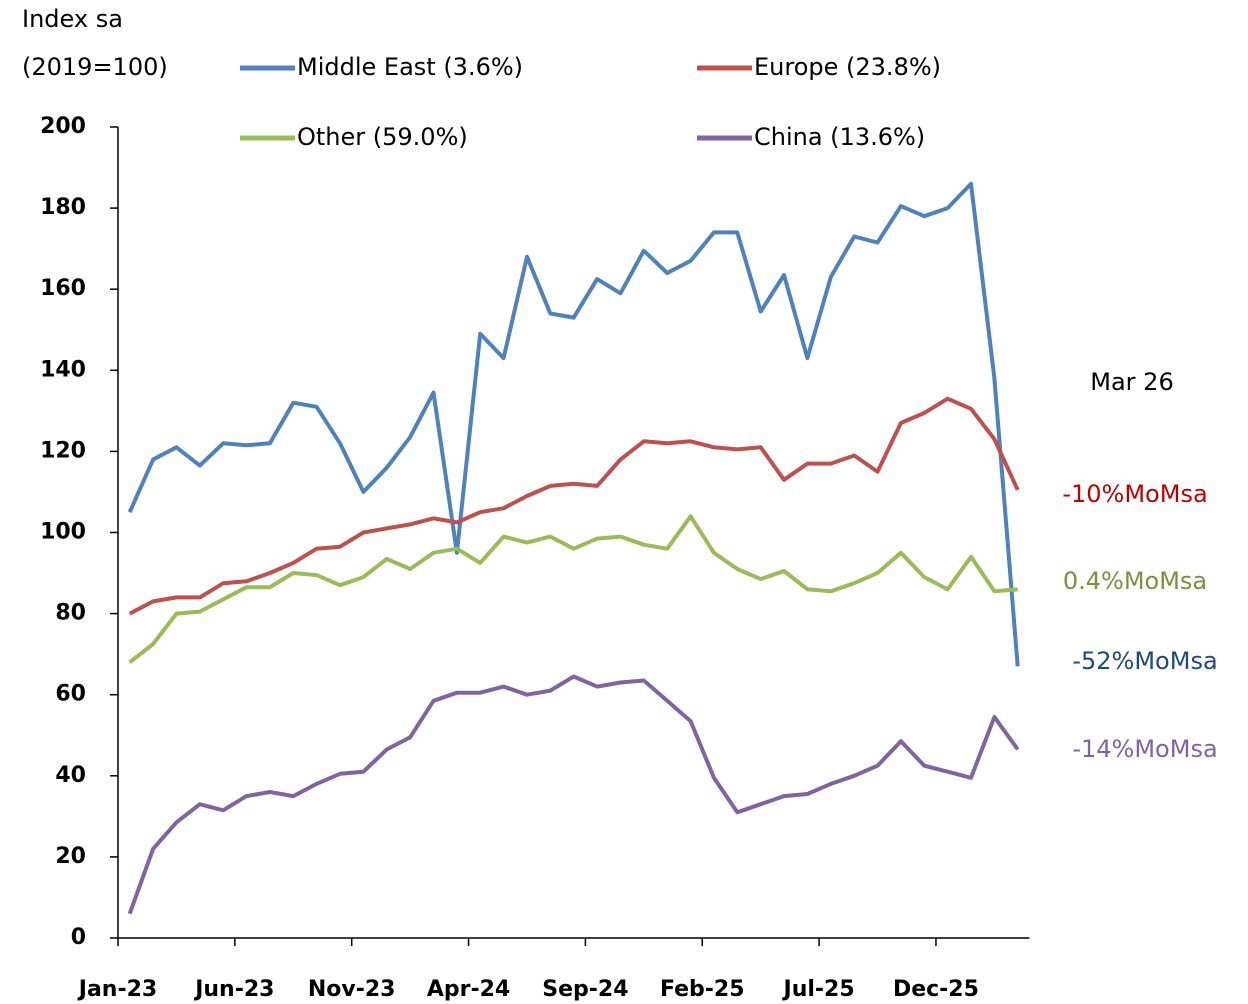 The width and height of the screenshot is (1248, 1004). Describe the element at coordinates (70, 775) in the screenshot. I see `y-tick-label: 40` at that location.